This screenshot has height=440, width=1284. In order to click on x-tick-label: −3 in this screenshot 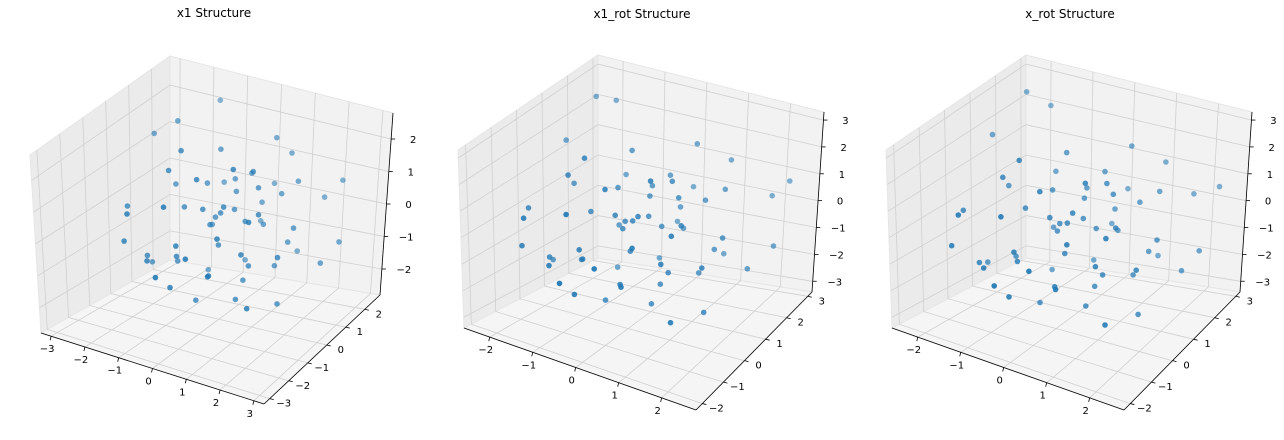, I will do `click(47, 349)`.